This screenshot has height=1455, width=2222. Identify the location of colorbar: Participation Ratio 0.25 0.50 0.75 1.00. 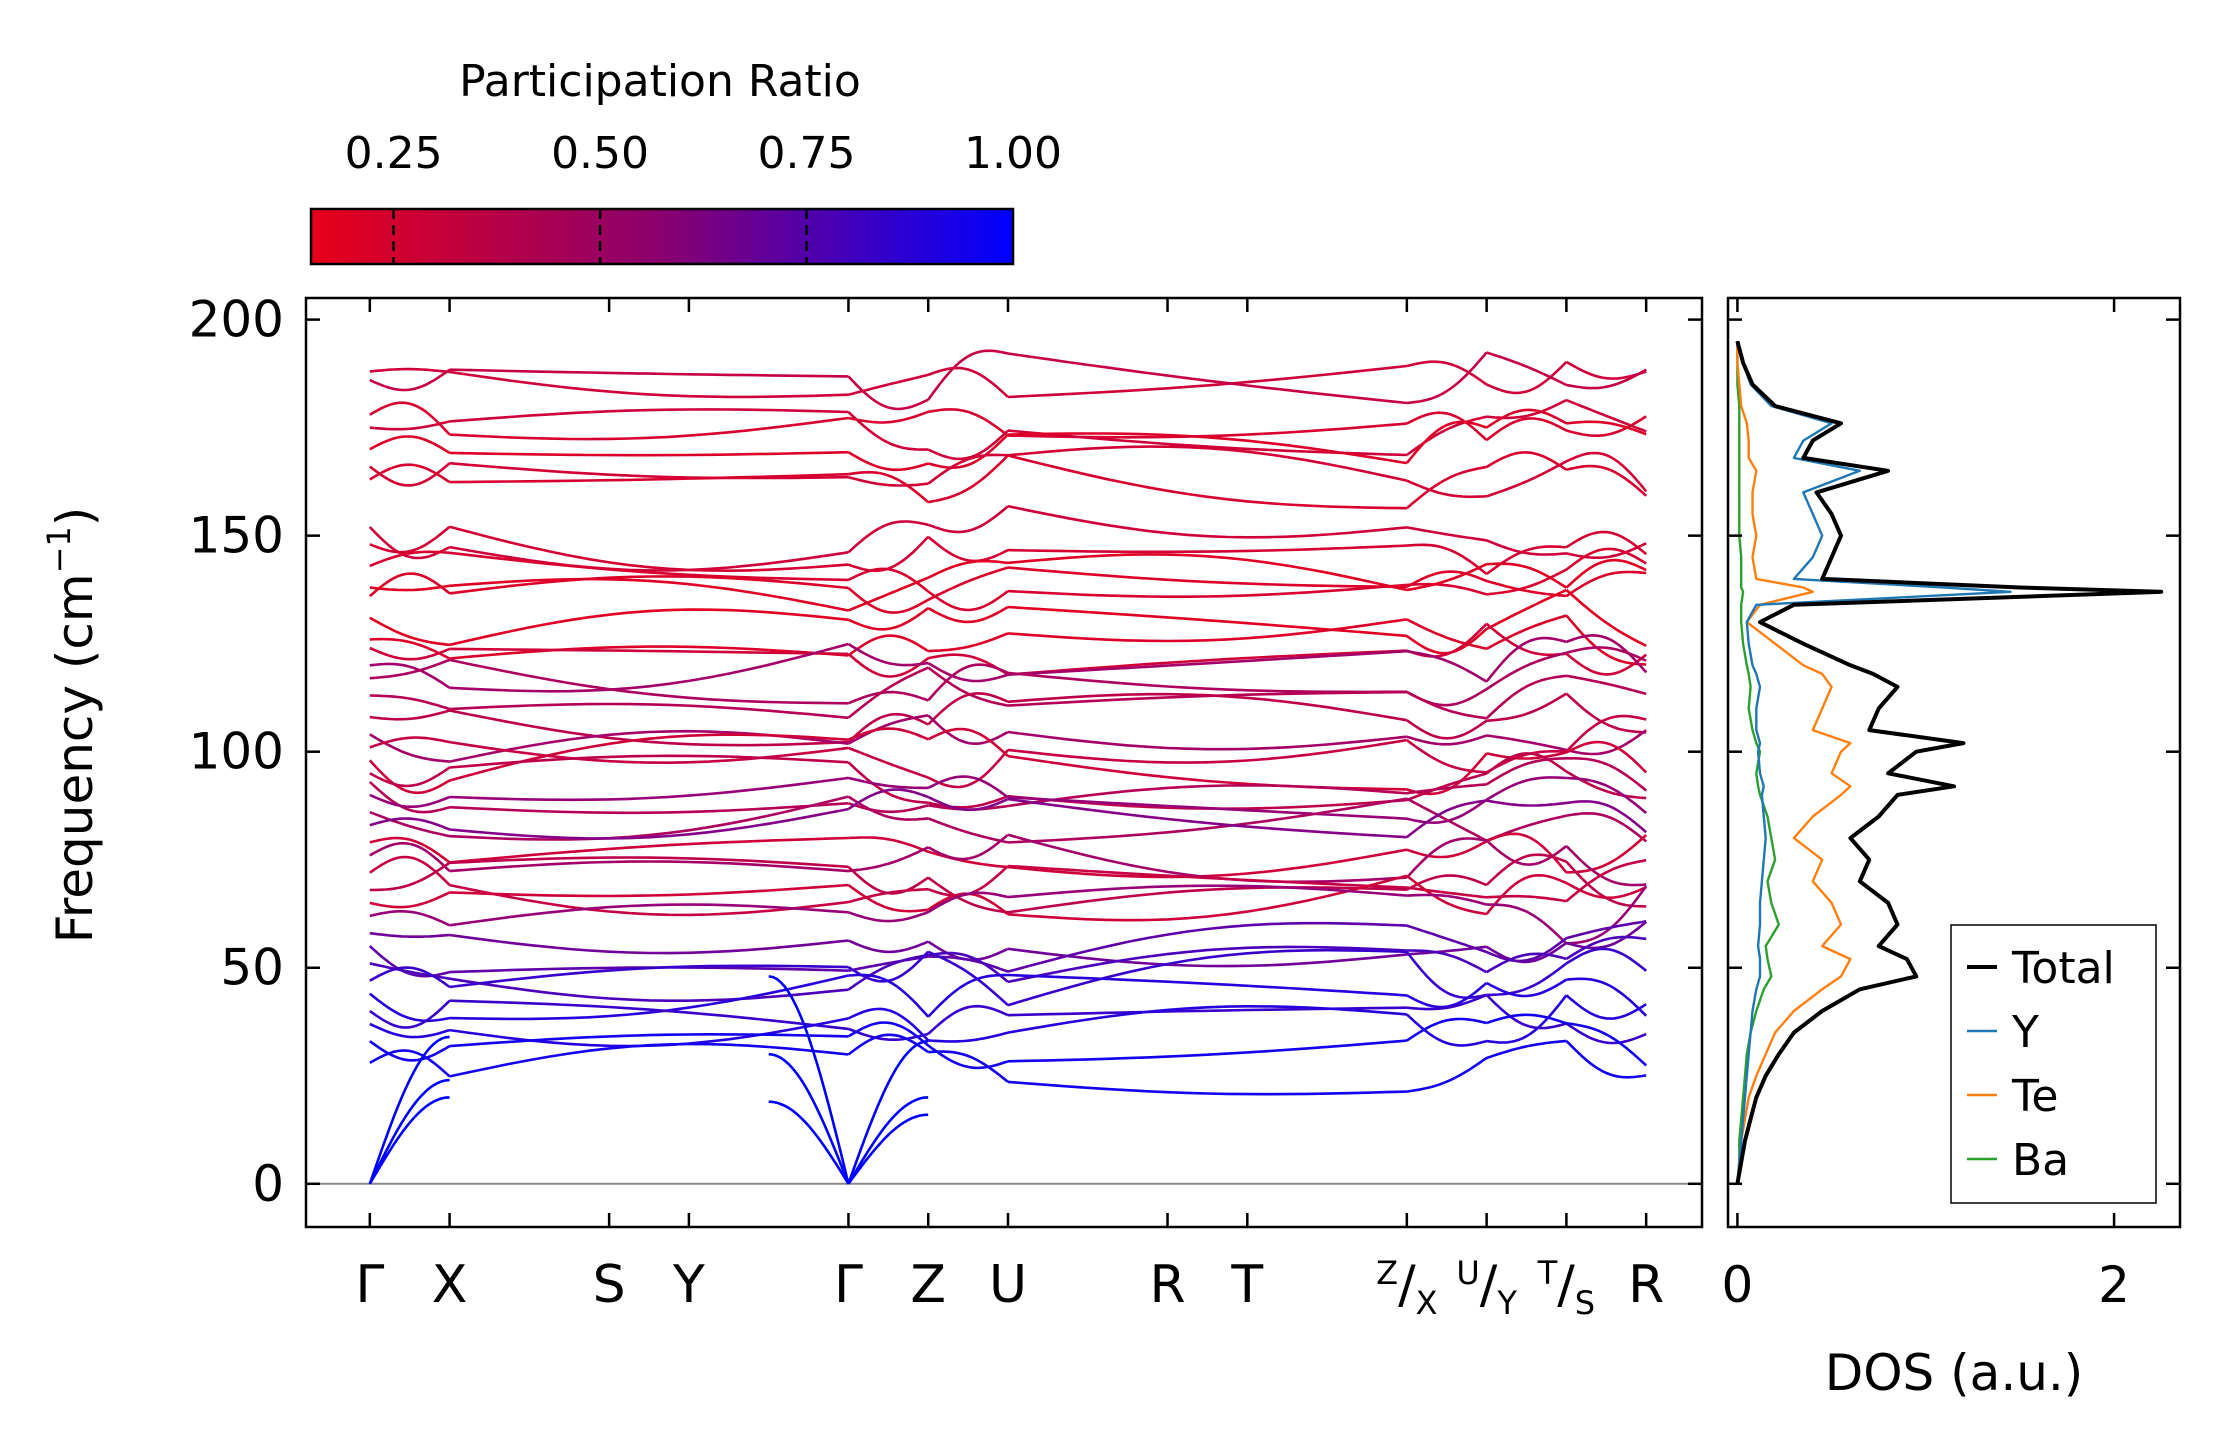
(685, 161).